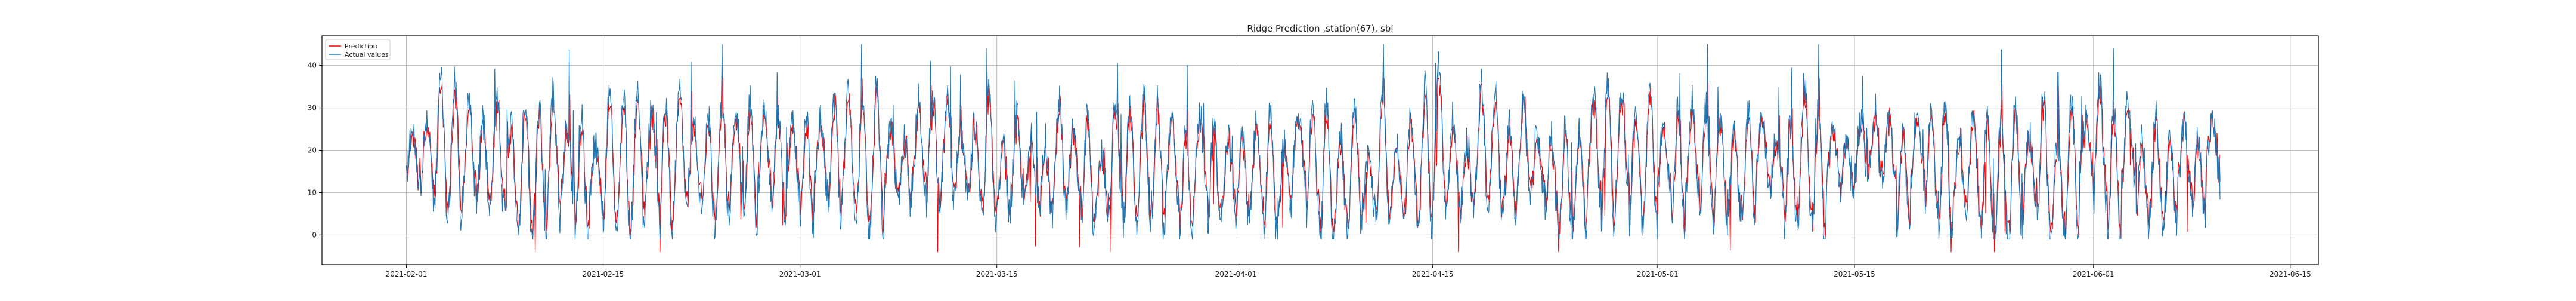 The image size is (2576, 301). Describe the element at coordinates (1320, 28) in the screenshot. I see `chart-title: Ridge Prediction ,station(67), sbi` at that location.